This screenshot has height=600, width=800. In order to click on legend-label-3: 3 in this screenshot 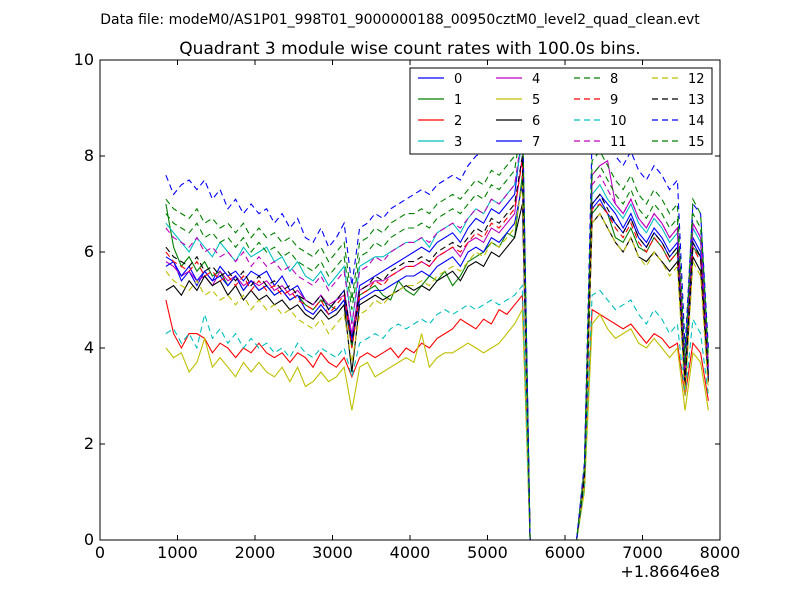, I will do `click(458, 142)`.